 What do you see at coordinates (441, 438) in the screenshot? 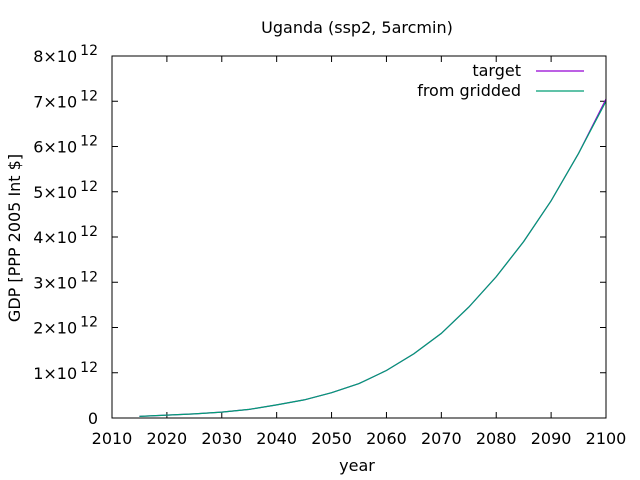
I see `x-tick-label: 2070` at bounding box center [441, 438].